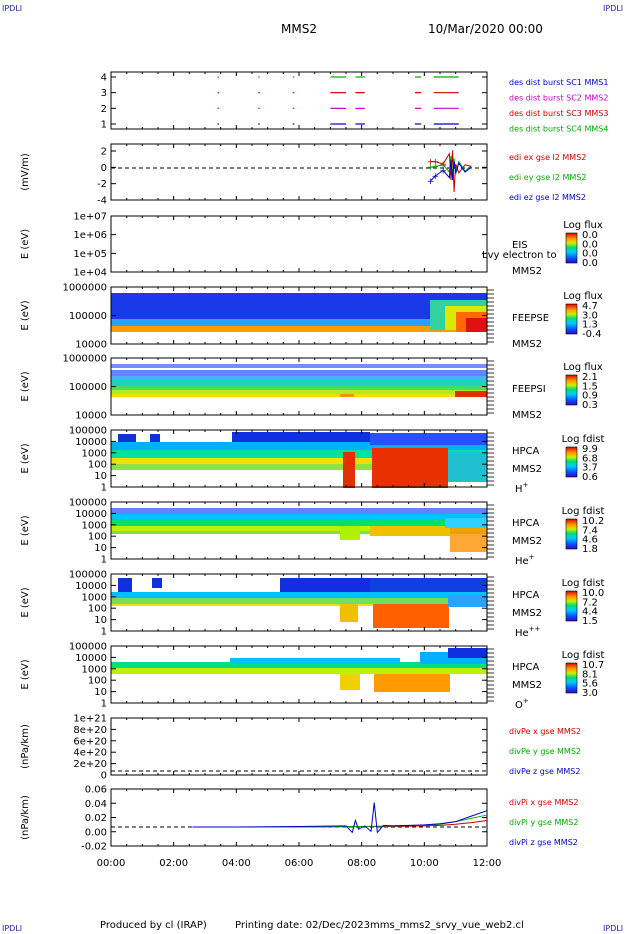 This screenshot has height=934, width=630. What do you see at coordinates (571, 462) in the screenshot?
I see `colorbar-hpca_h` at bounding box center [571, 462].